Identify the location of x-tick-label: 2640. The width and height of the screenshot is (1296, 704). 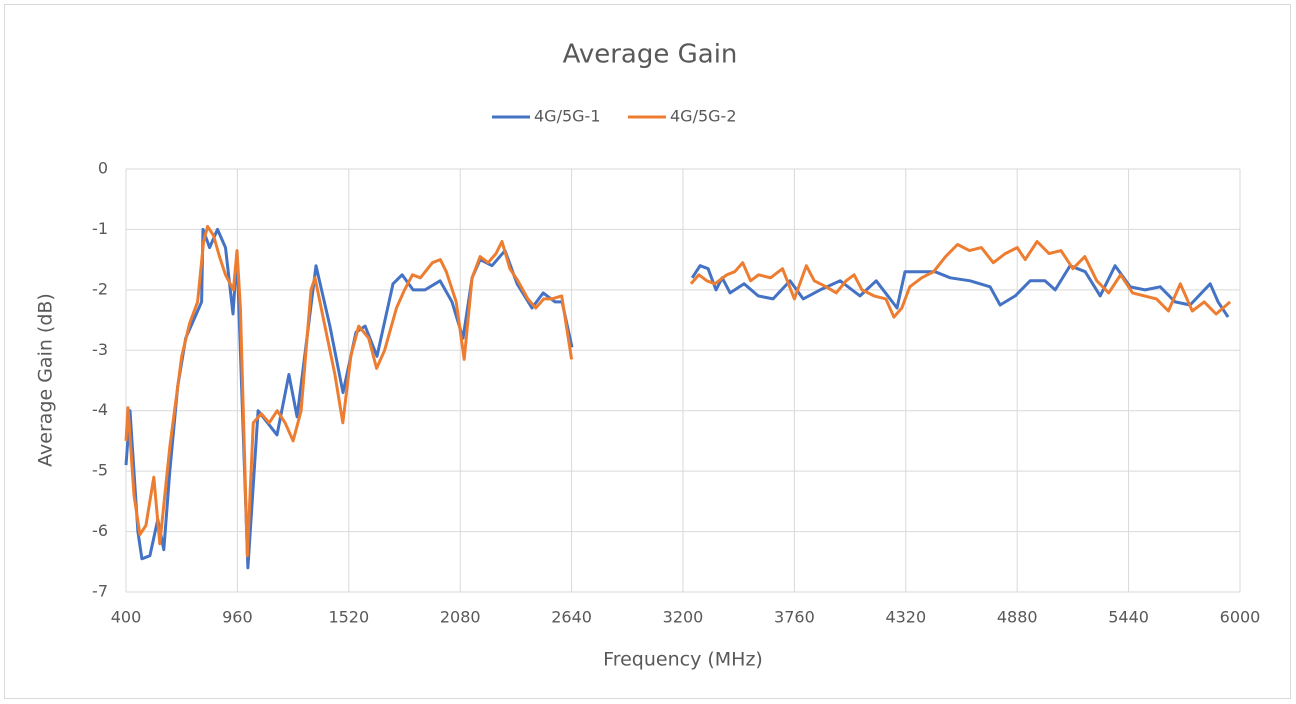
(571, 617).